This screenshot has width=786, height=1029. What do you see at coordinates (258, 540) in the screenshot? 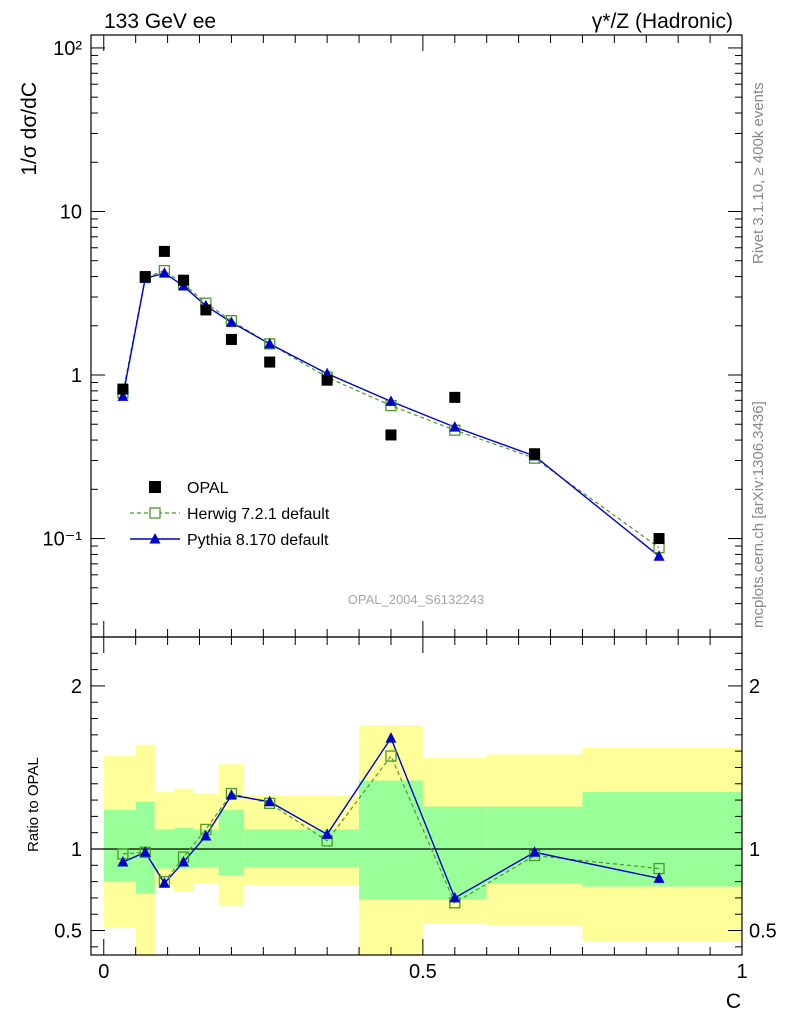
I see `legend-label: Pythia 8.170 default` at bounding box center [258, 540].